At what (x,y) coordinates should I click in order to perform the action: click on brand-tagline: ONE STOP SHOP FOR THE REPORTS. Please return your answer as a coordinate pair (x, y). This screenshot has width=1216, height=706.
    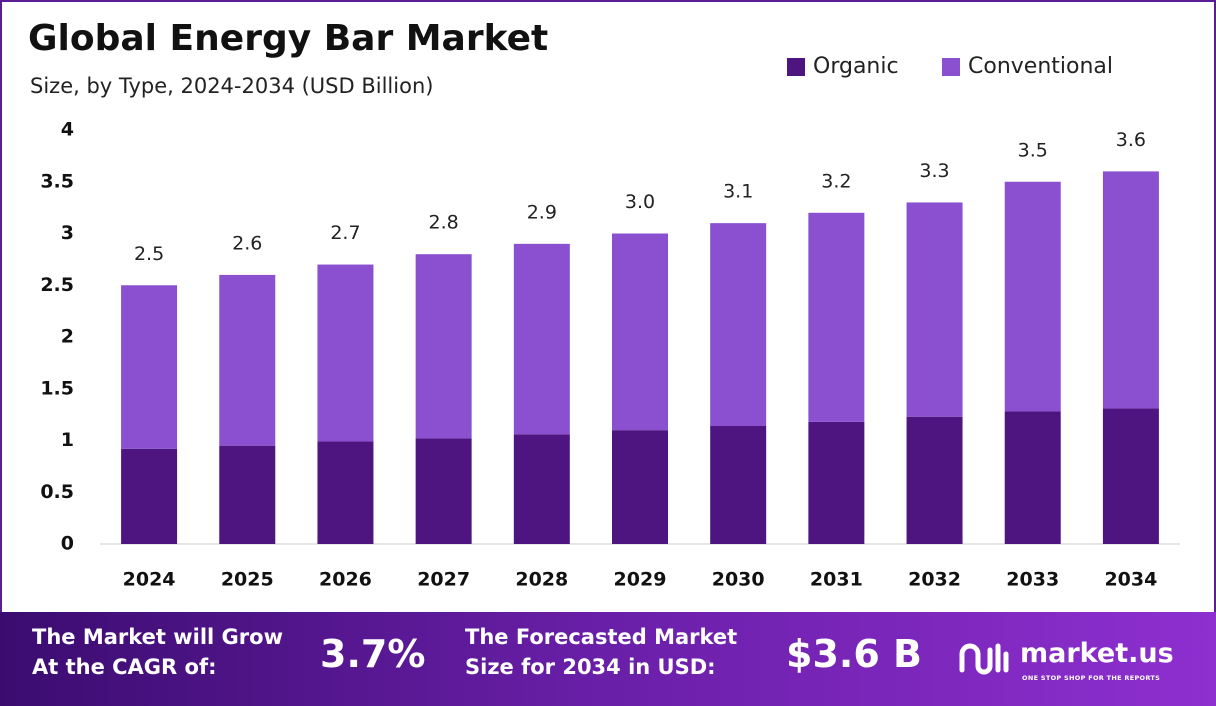
    Looking at the image, I should click on (1091, 678).